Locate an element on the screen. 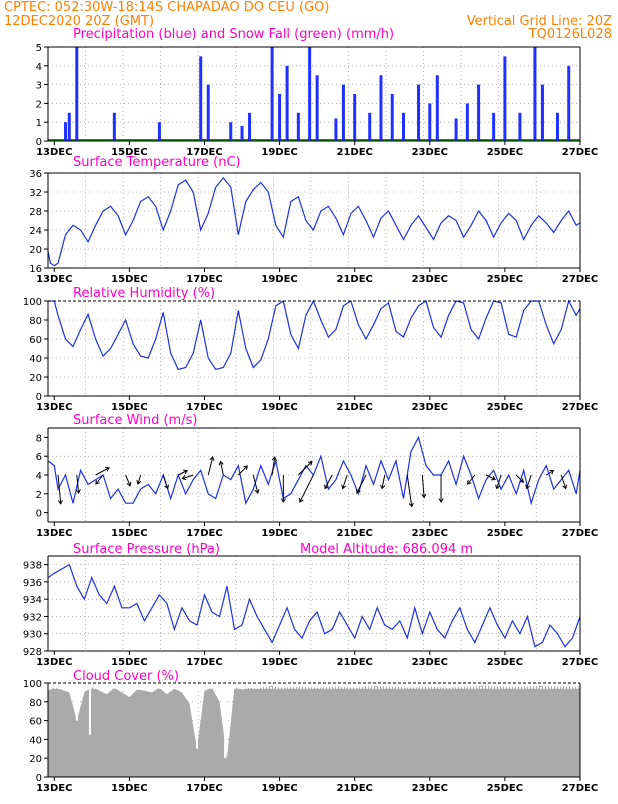 This screenshot has width=618, height=804. cloud-ytick-label: 20 is located at coordinates (35, 759).